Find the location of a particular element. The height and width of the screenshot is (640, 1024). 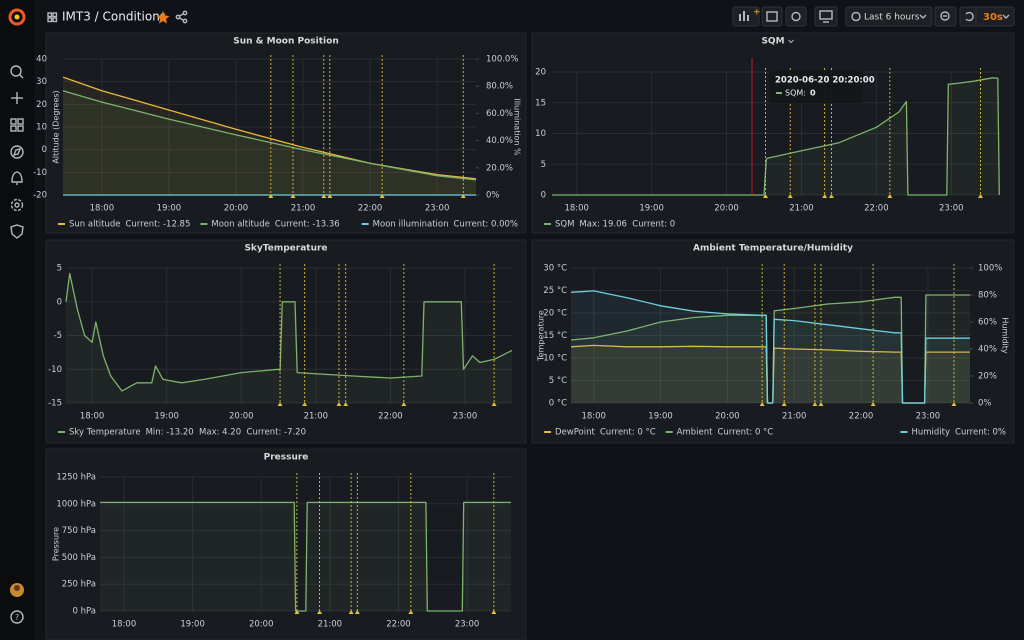

y-tick-label: 750 hPa is located at coordinates (79, 531).